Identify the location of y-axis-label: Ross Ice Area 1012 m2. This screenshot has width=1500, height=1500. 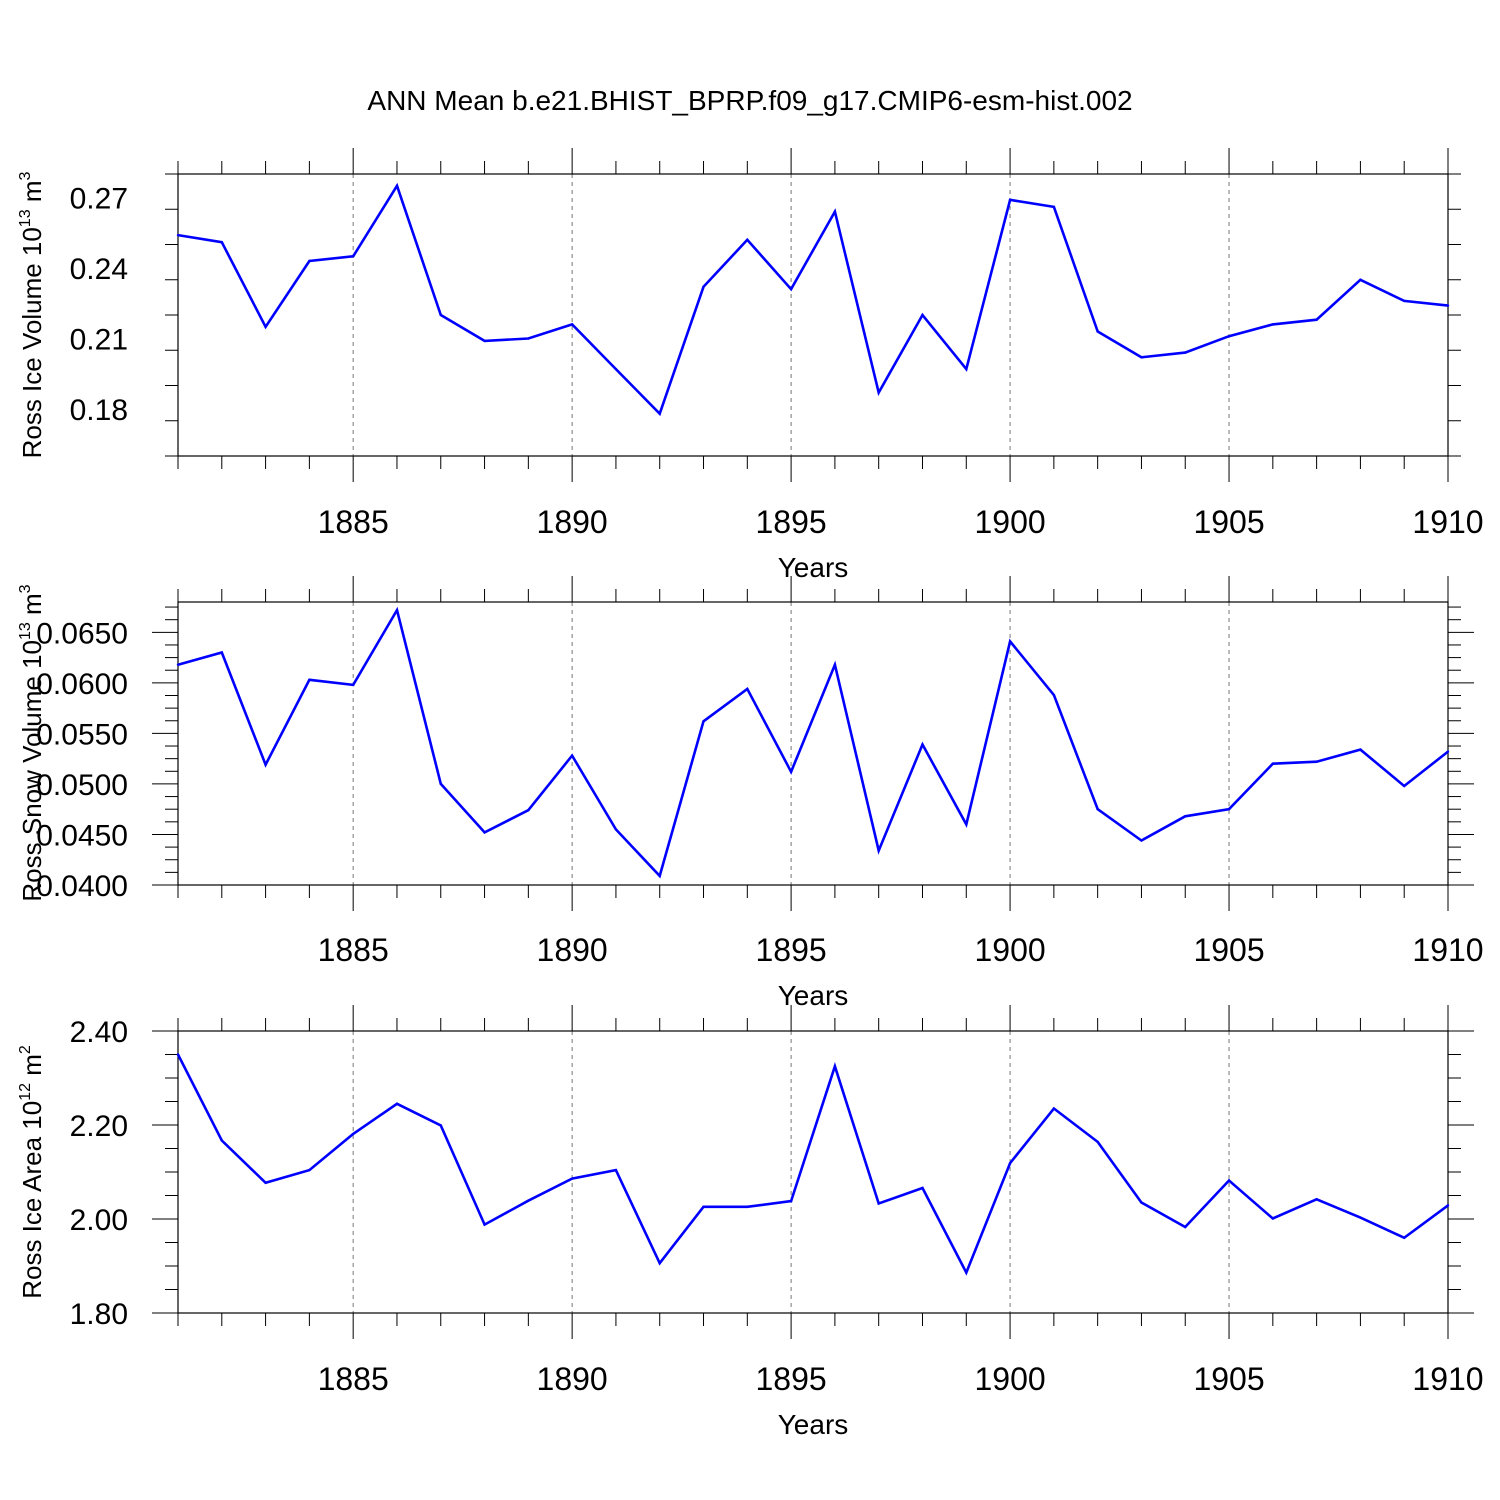
(32, 1172).